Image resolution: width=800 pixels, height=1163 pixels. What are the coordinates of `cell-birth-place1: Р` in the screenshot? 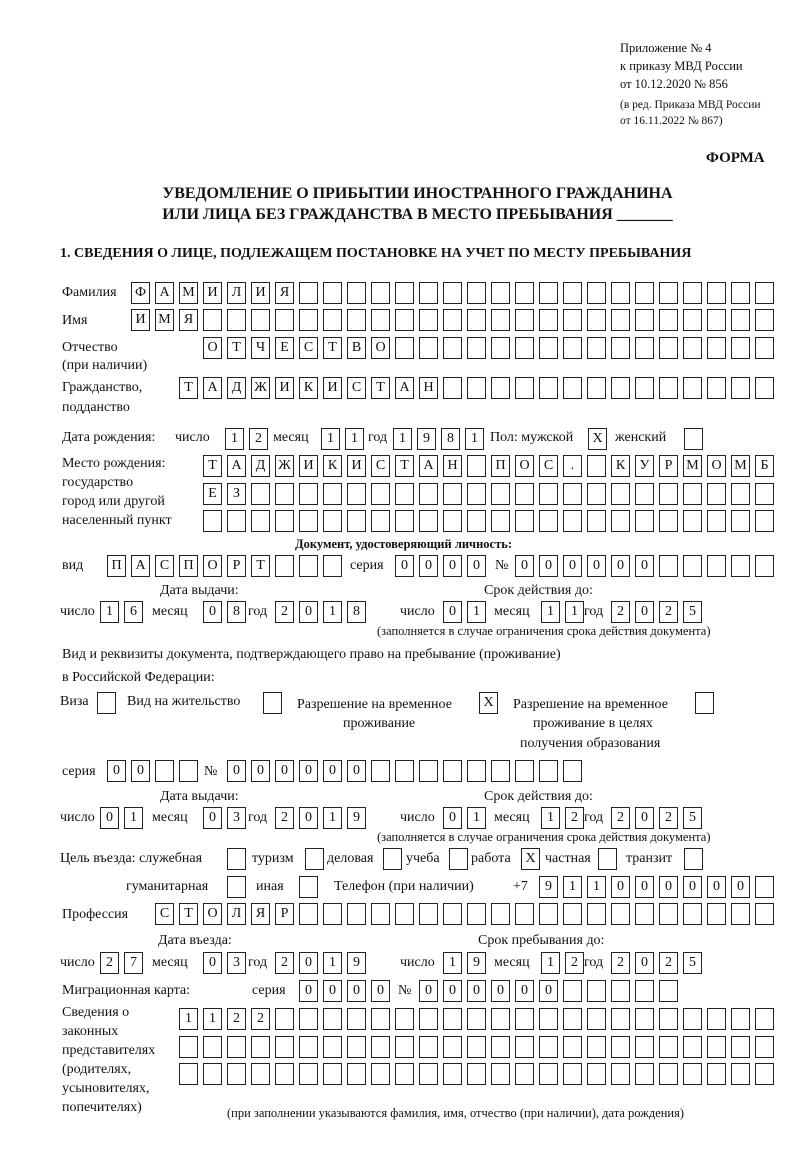 It's located at (668, 466).